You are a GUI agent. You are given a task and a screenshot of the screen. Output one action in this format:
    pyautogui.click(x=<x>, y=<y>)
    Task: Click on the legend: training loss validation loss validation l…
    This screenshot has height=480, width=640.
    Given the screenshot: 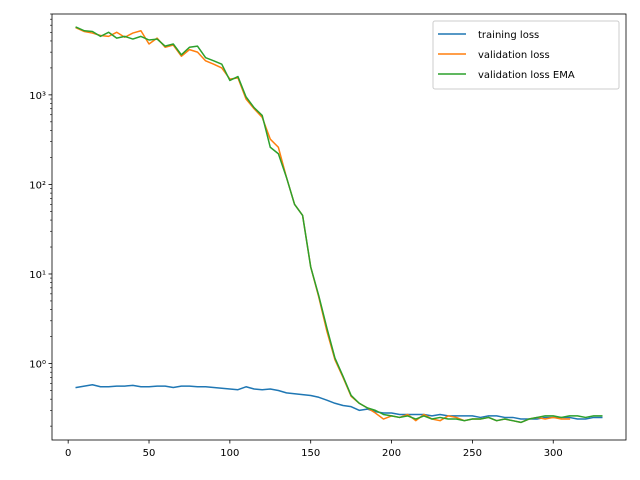 What is the action you would take?
    pyautogui.click(x=526, y=55)
    